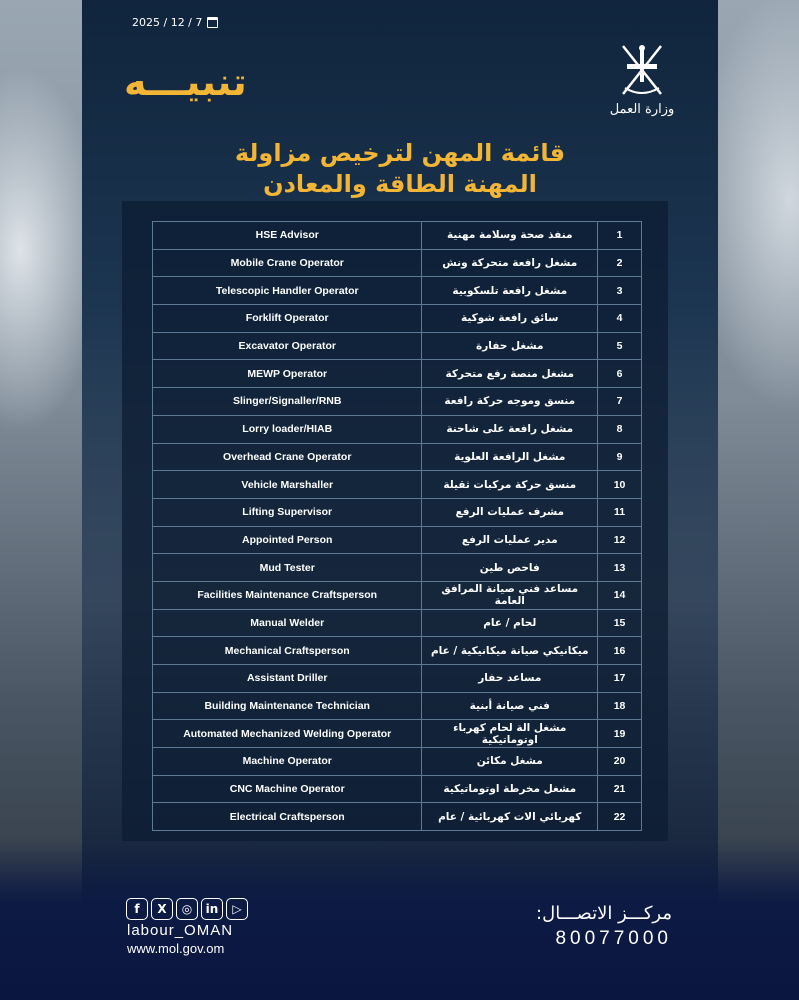  What do you see at coordinates (287, 291) in the screenshot?
I see `english-name: Telescopic Handler Operator` at bounding box center [287, 291].